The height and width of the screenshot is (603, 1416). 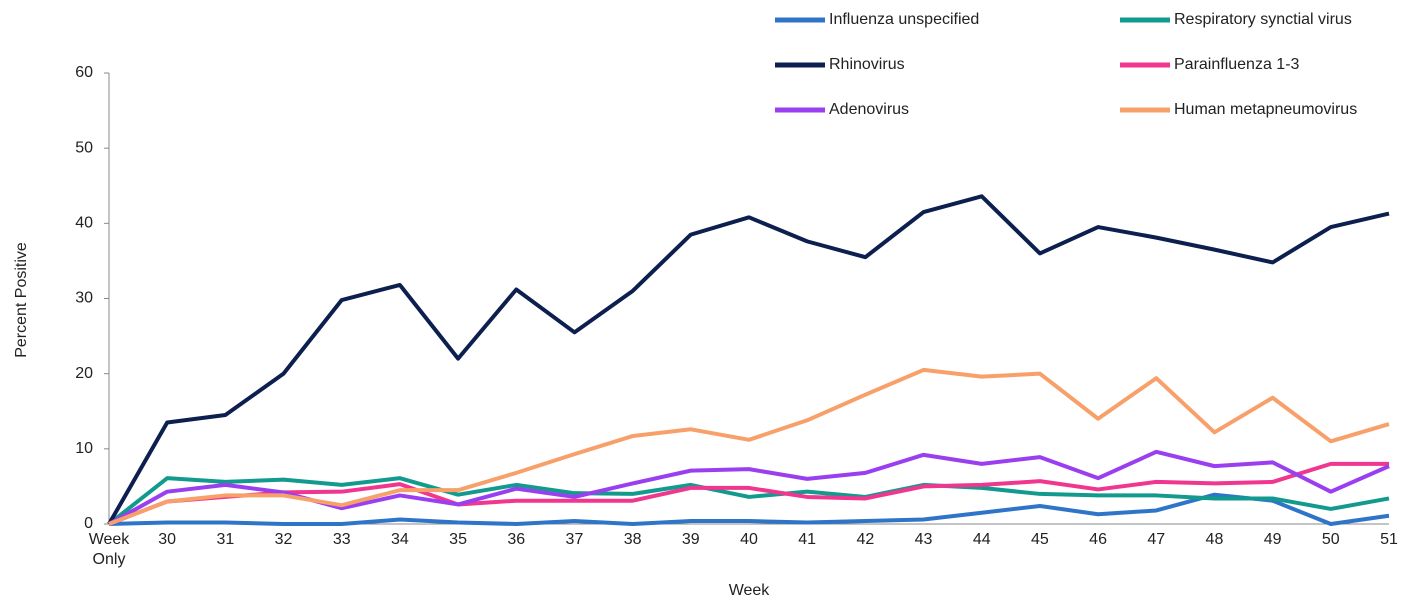 What do you see at coordinates (867, 64) in the screenshot?
I see `legend-label: Rhinovirus` at bounding box center [867, 64].